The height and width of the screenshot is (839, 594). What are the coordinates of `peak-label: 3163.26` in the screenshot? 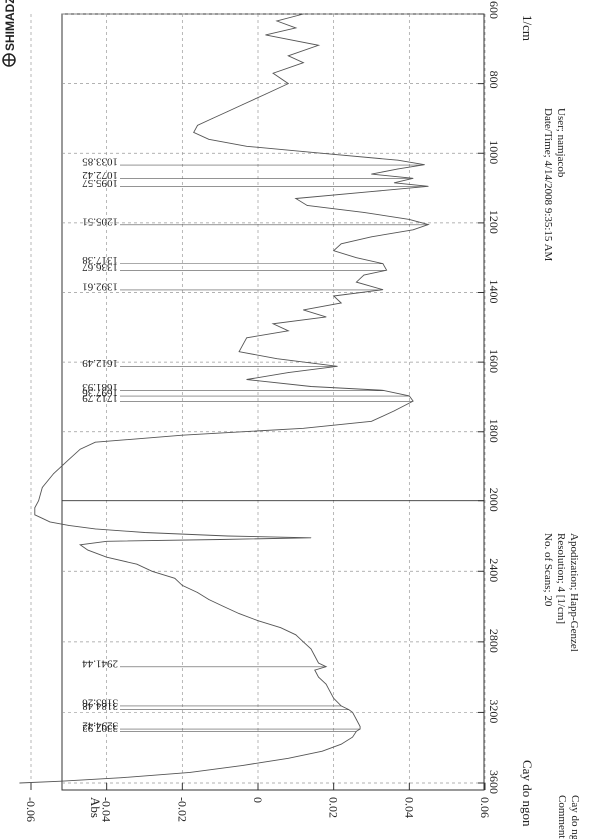 It's located at (100, 702).